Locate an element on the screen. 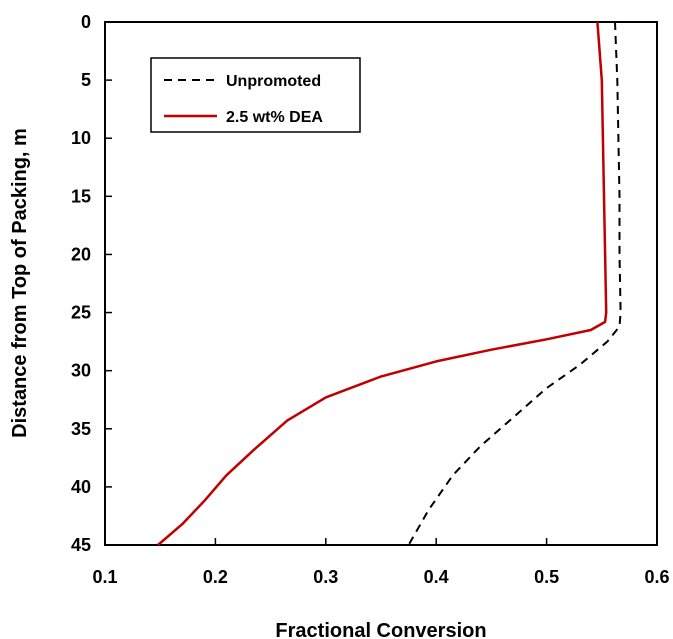  y-tick-label: 45 is located at coordinates (81, 545).